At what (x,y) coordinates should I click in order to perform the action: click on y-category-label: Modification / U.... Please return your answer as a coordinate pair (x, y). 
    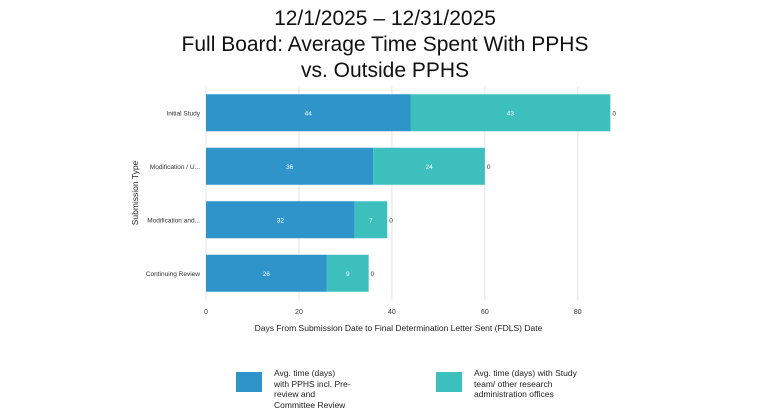
    Looking at the image, I should click on (175, 167).